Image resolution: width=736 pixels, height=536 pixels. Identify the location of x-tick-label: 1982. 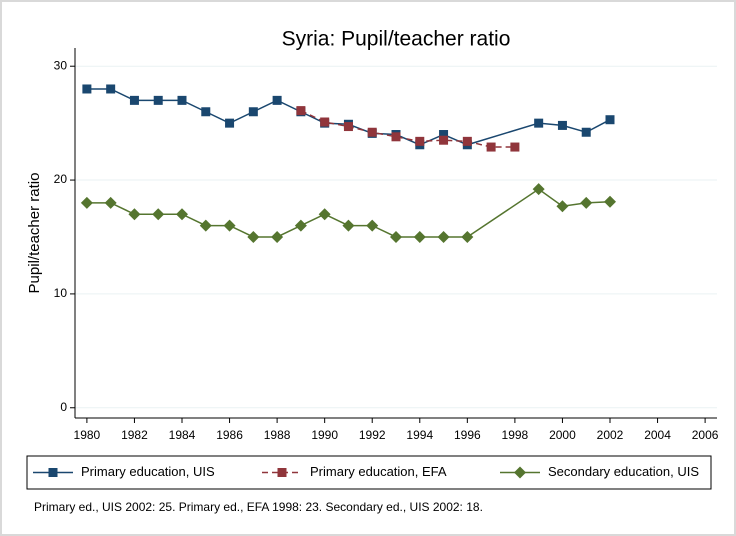
(134, 435).